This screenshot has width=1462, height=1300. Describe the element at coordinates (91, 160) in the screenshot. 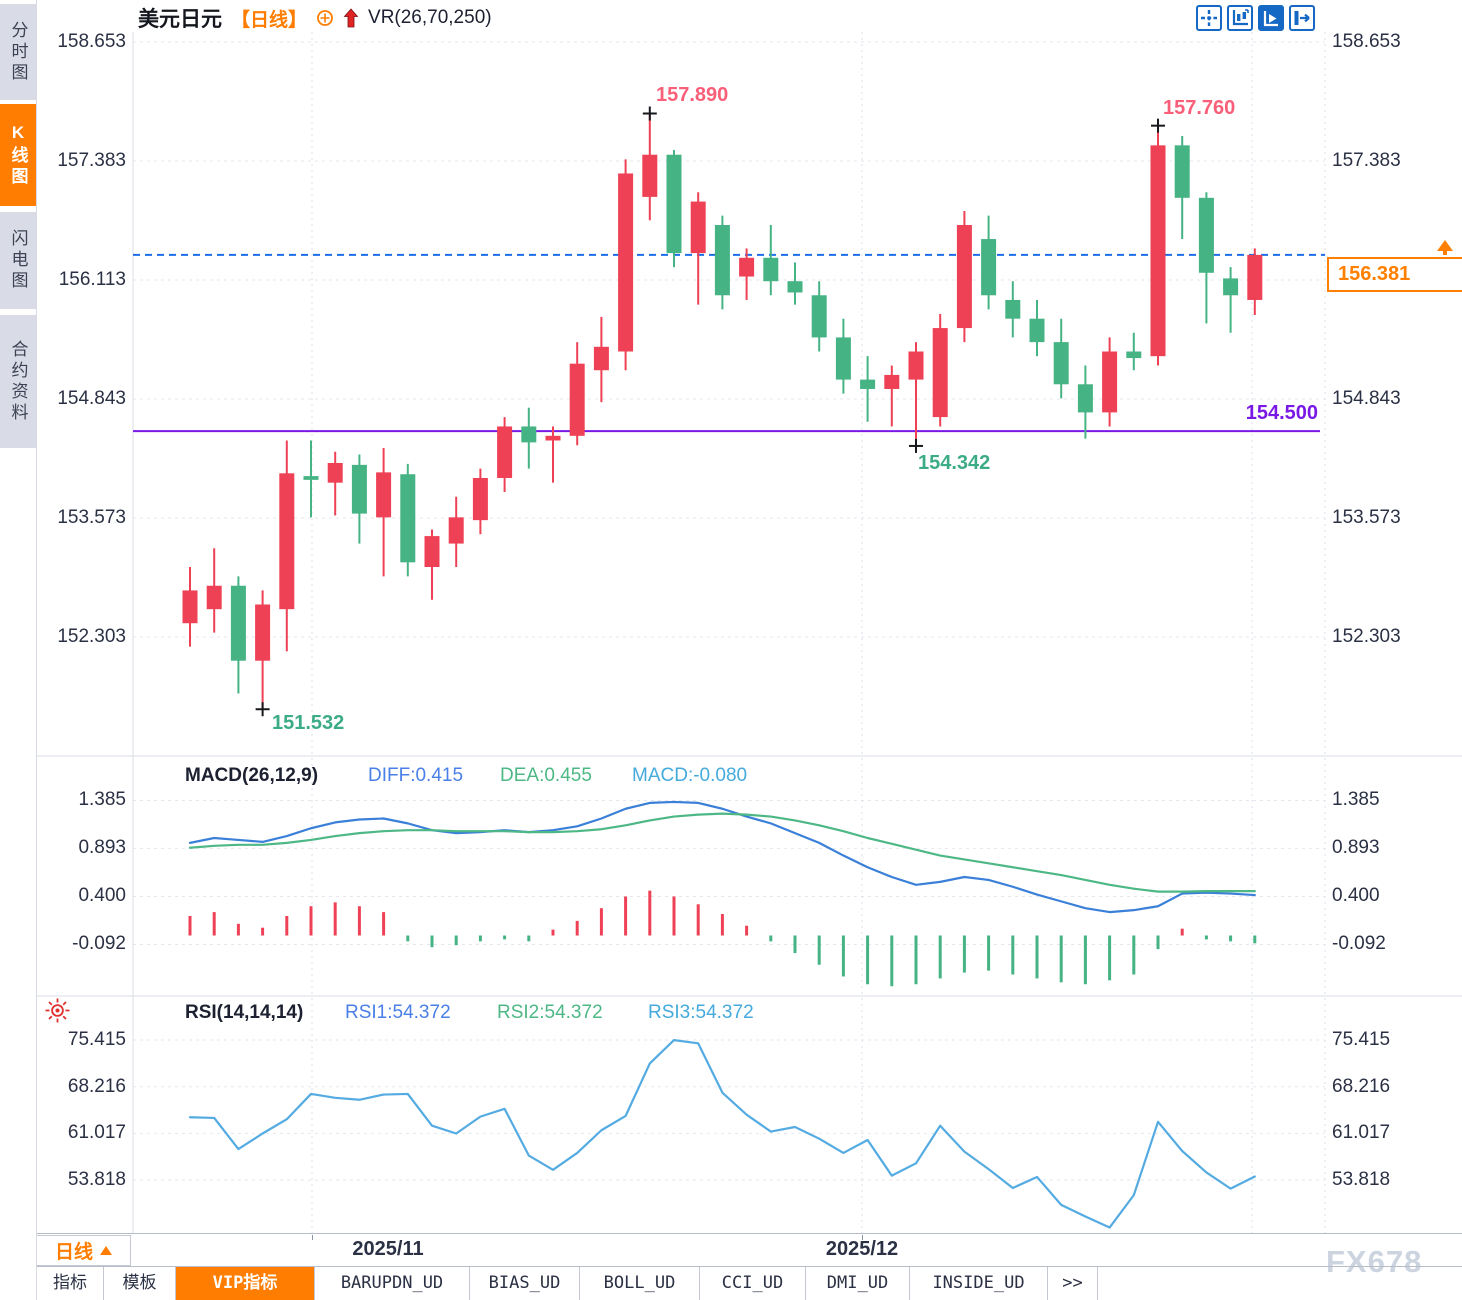

I see `price-tick-left: 157.383` at that location.